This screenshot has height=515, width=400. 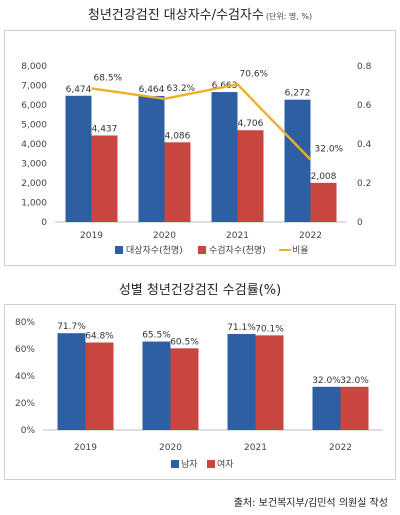 I want to click on ratio-value-label: 63.2%, so click(x=181, y=89).